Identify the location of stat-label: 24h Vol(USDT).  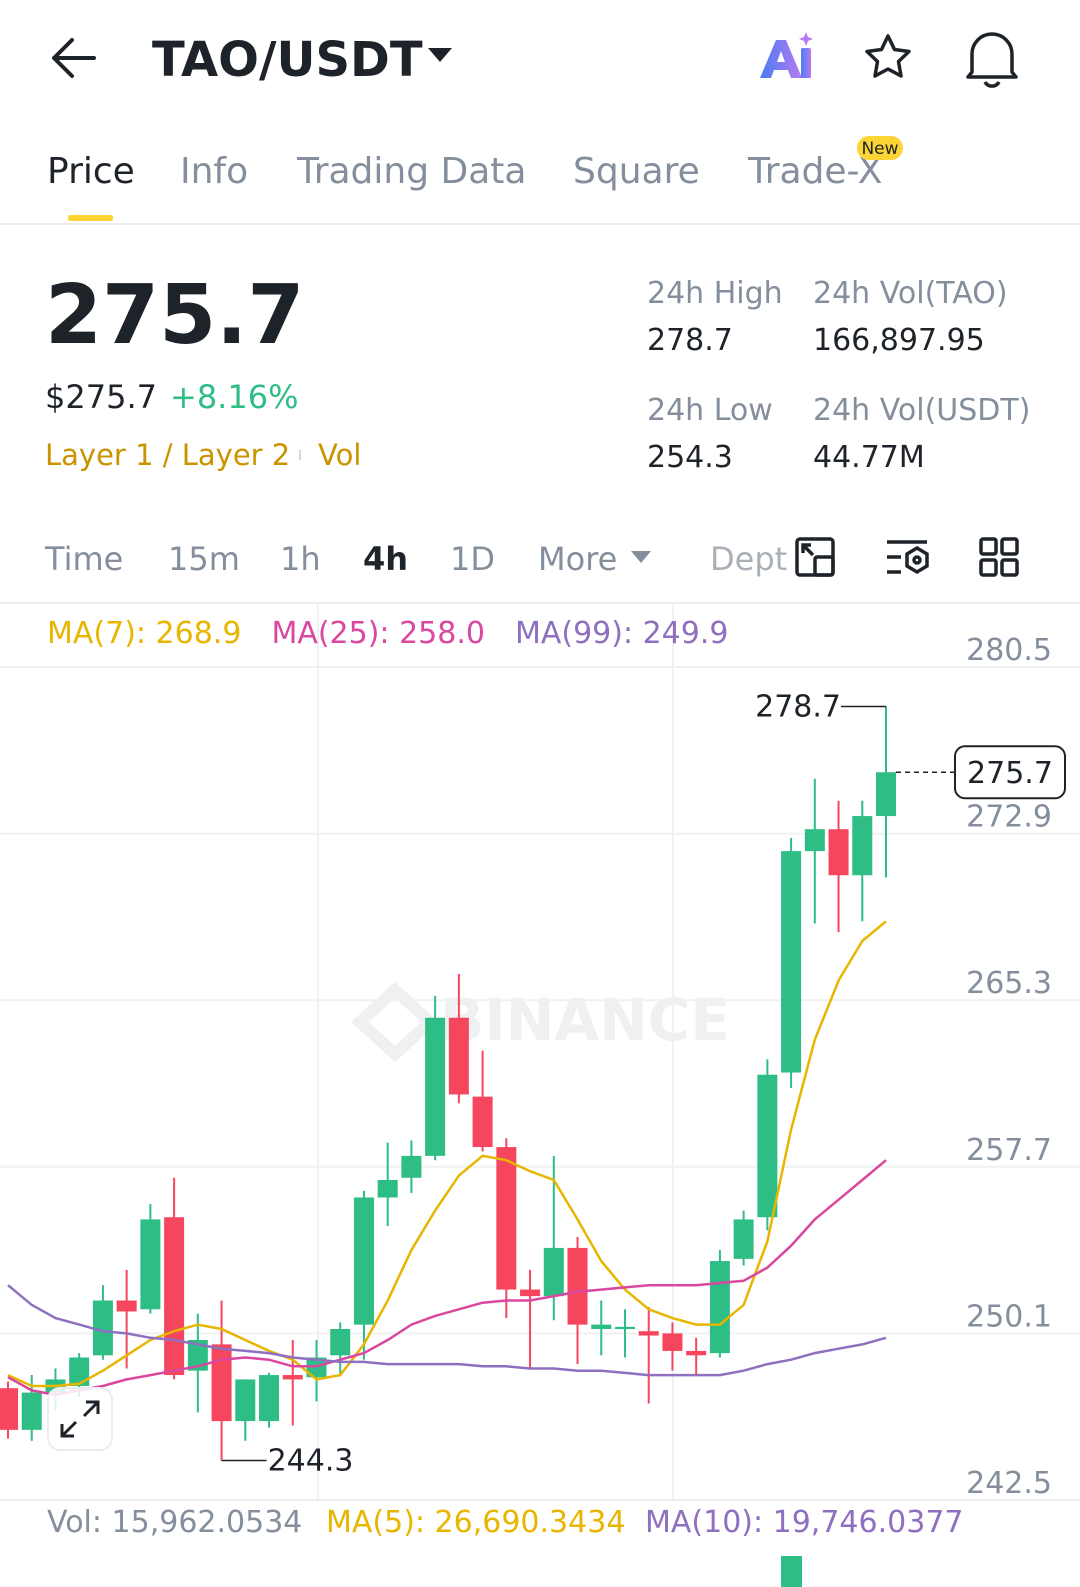
(921, 410).